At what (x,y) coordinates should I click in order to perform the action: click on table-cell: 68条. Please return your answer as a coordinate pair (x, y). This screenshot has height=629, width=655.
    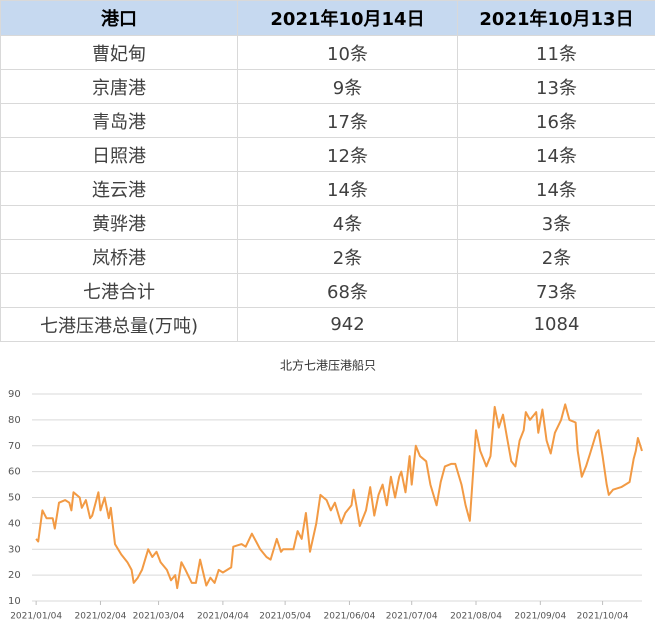
    Looking at the image, I should click on (348, 291).